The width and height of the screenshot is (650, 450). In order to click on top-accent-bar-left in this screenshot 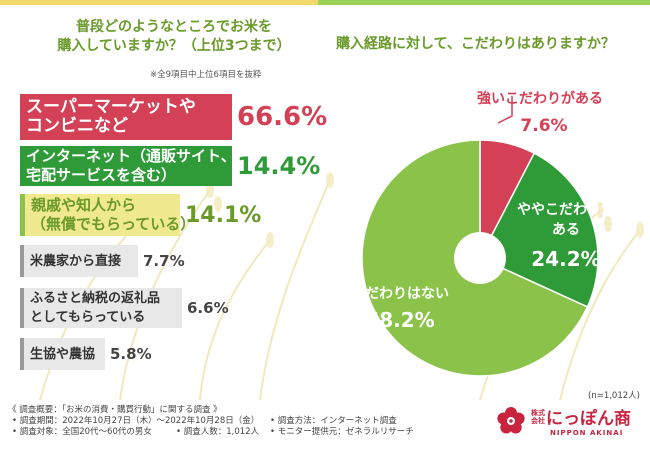, I will do `click(159, 2)`.